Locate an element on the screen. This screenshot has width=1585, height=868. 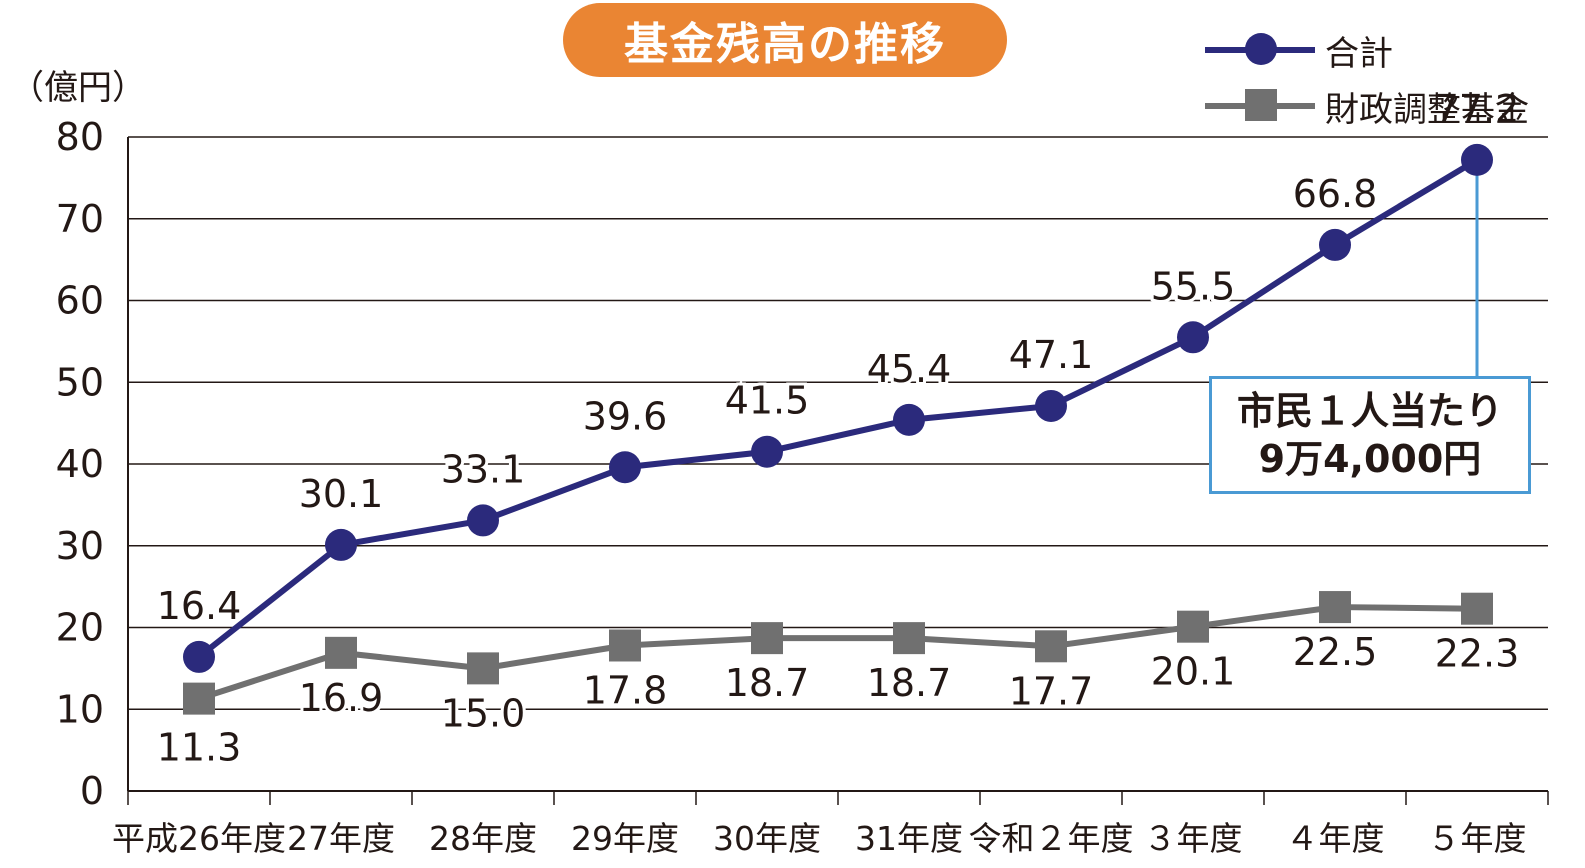
data-label-total: 77.2 is located at coordinates (1477, 109).